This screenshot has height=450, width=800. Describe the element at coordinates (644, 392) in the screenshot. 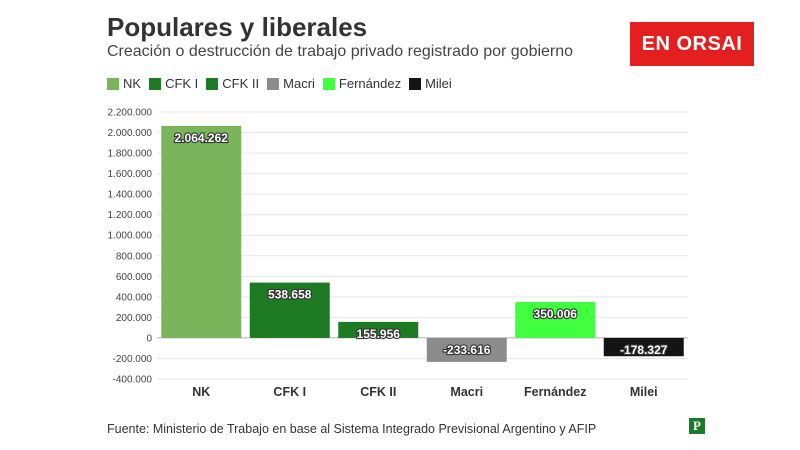

I see `x-tick-label: Milei` at that location.